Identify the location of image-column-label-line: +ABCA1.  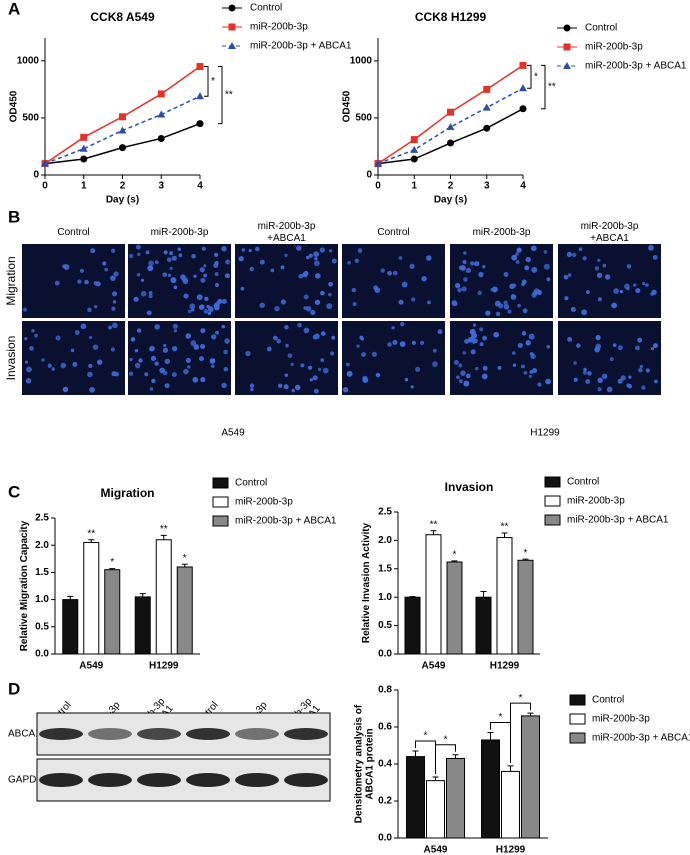
(609, 238).